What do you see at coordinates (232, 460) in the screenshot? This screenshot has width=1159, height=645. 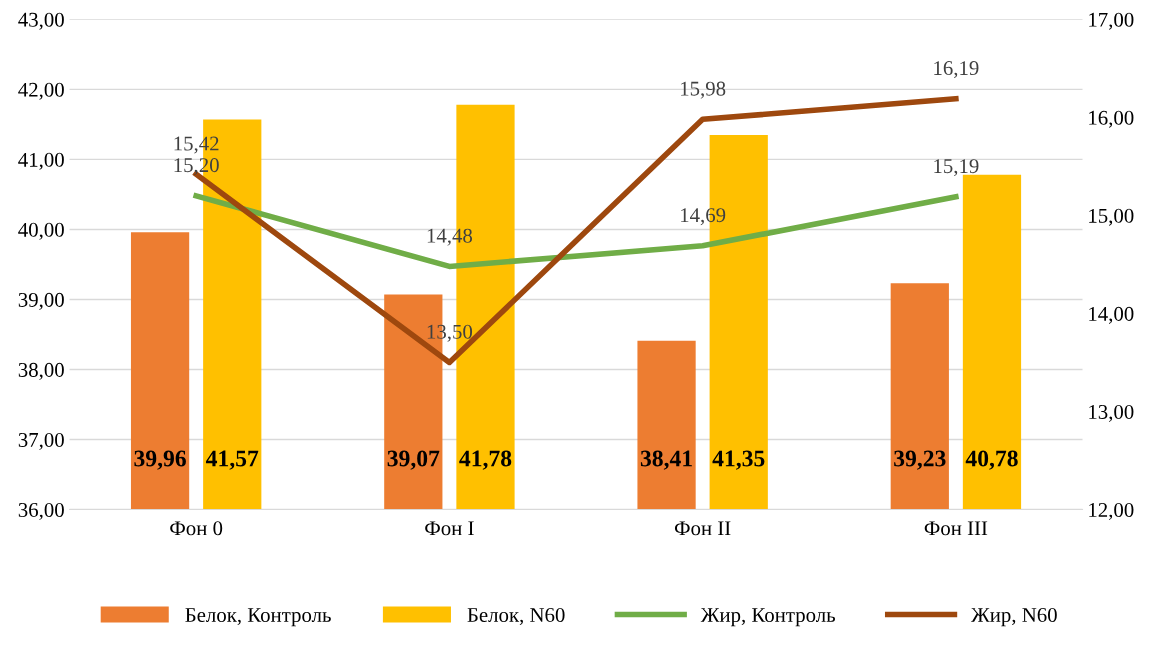 I see `data-label: 41,57` at bounding box center [232, 460].